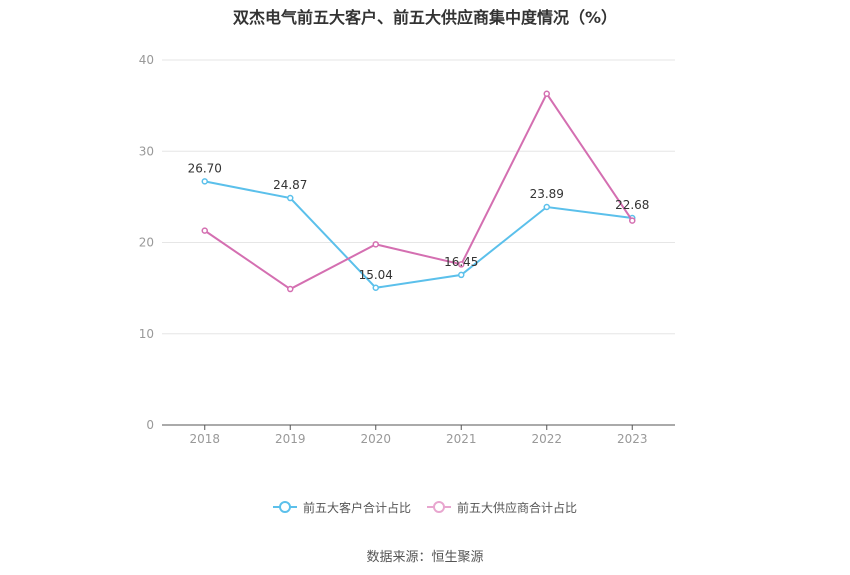 The image size is (850, 575). I want to click on x-tick-label: 2018, so click(204, 439).